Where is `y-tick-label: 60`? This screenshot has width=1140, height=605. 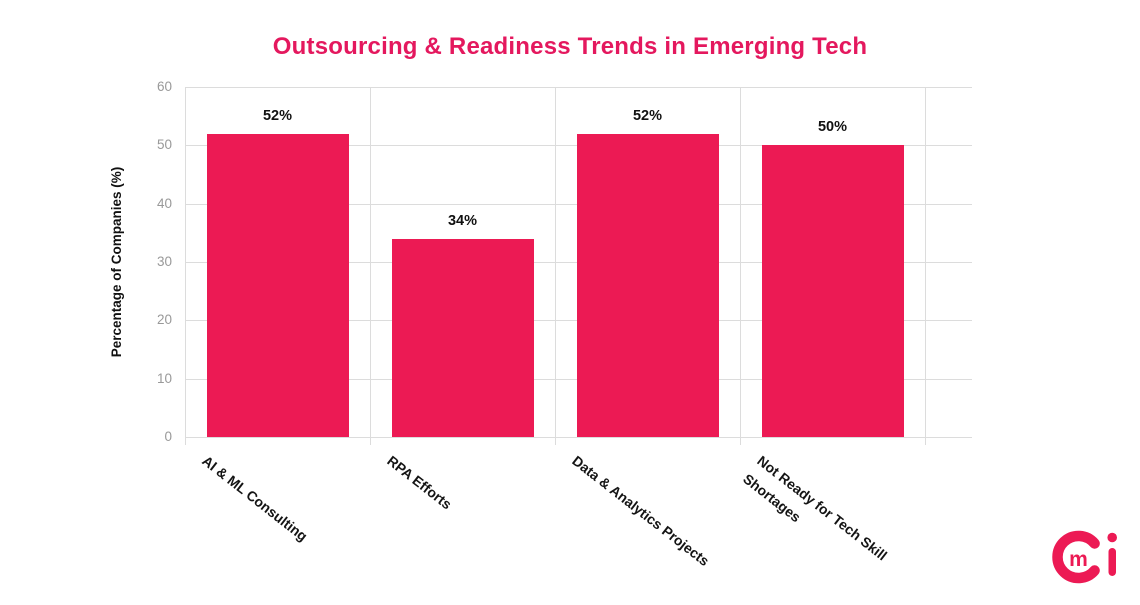
y-tick-label: 60 is located at coordinates (164, 86).